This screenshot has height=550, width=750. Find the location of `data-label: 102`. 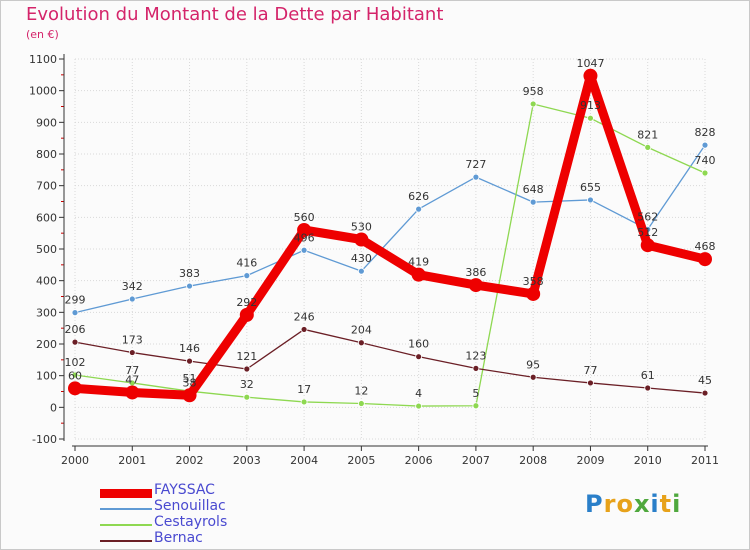

data-label: 102 is located at coordinates (75, 362).